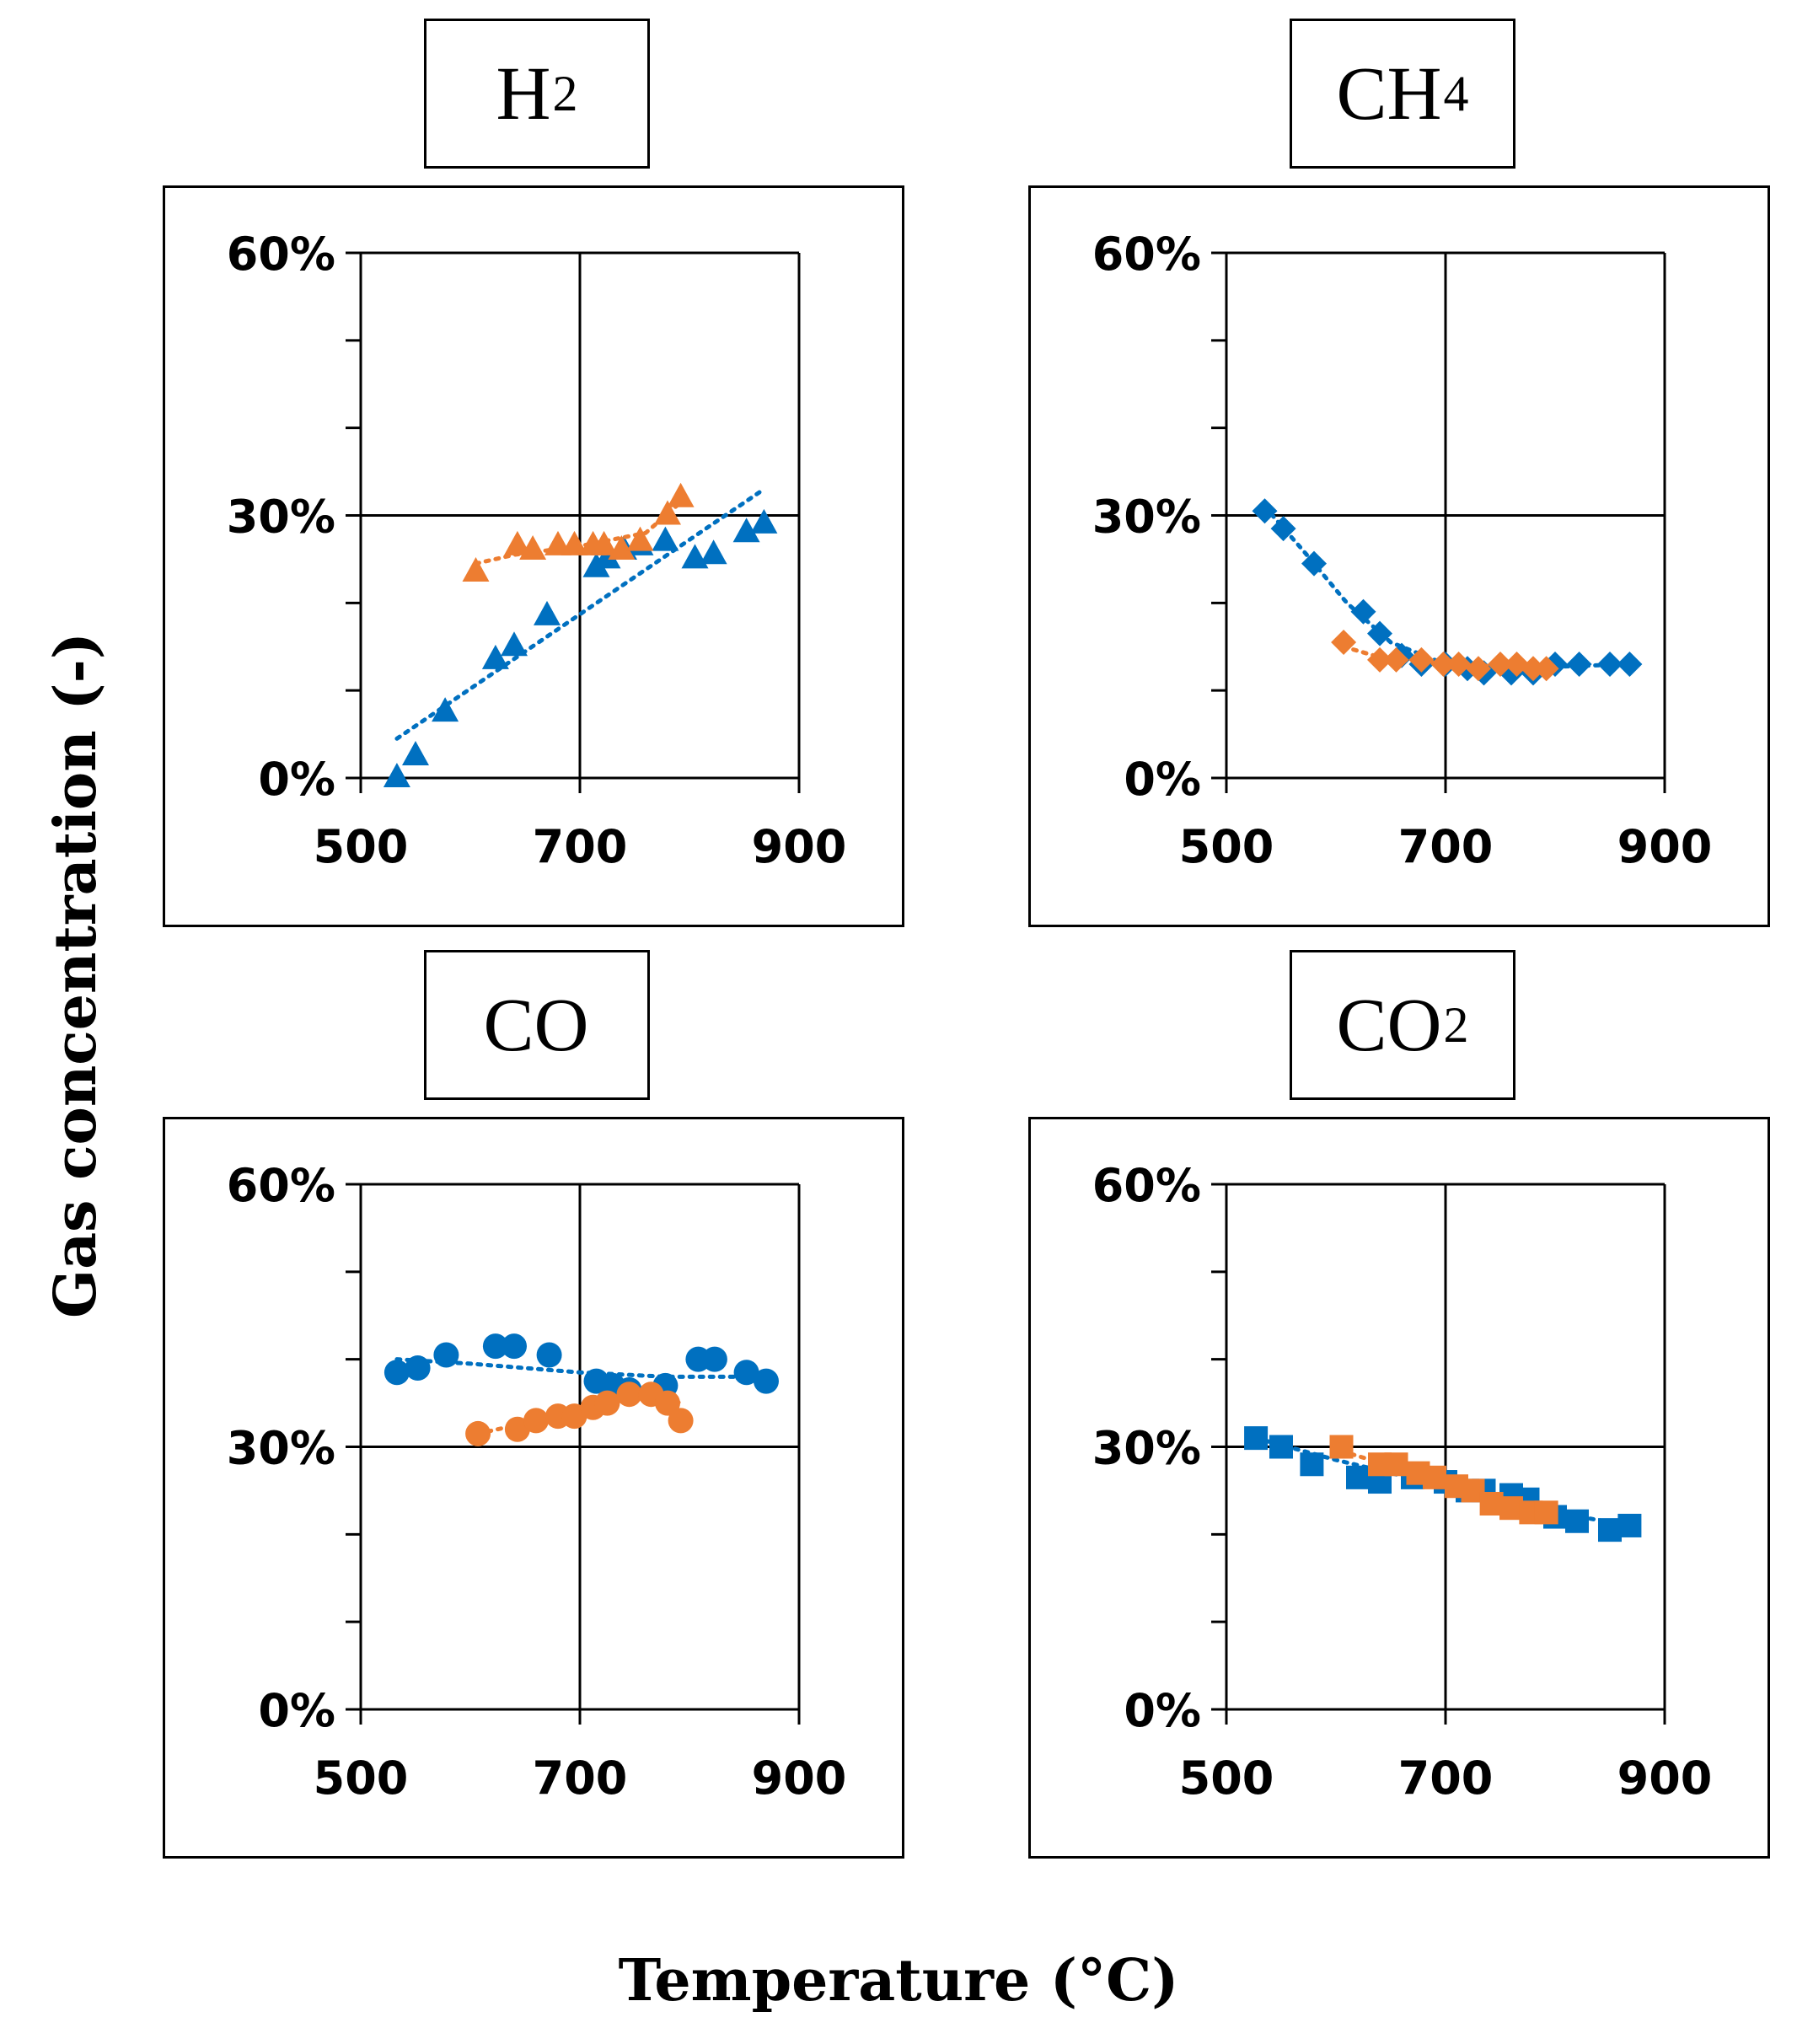 The image size is (1797, 2044). I want to click on chart-panel-ch4: 0% 30% 60% 500 700 900, so click(1399, 556).